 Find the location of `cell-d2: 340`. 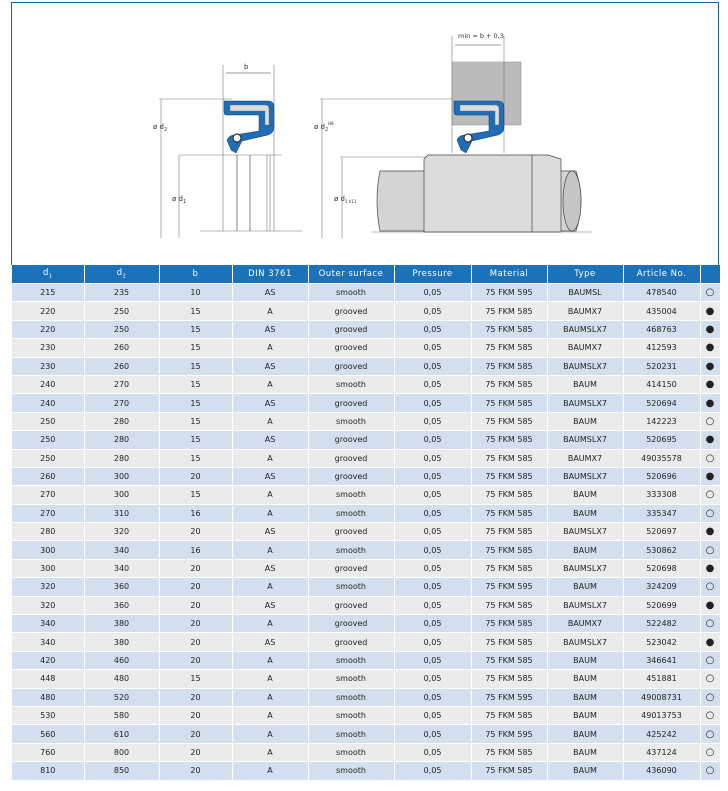

cell-d2: 340 is located at coordinates (122, 568).